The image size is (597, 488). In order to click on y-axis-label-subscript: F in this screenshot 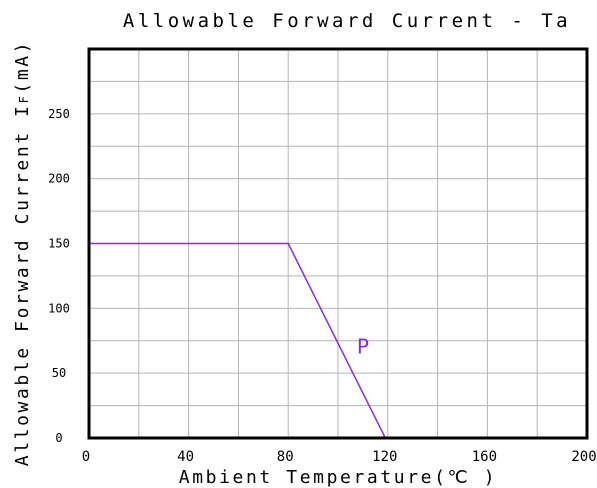, I will do `click(24, 99)`.